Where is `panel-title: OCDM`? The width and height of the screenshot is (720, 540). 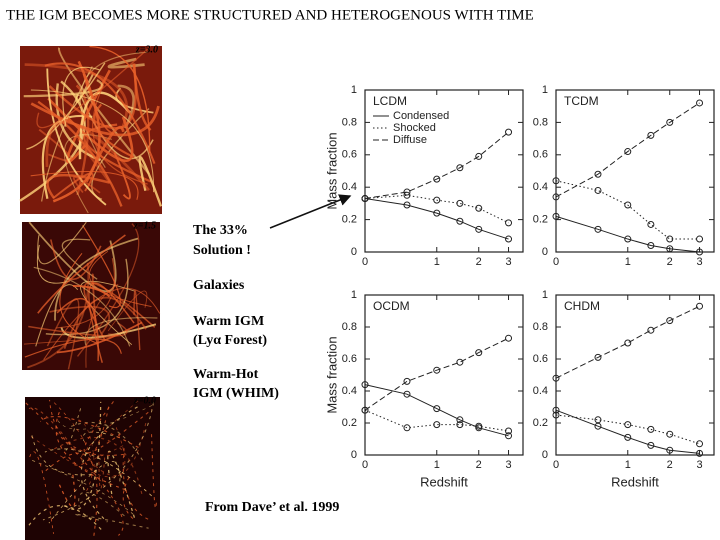 panel-title: OCDM is located at coordinates (391, 306).